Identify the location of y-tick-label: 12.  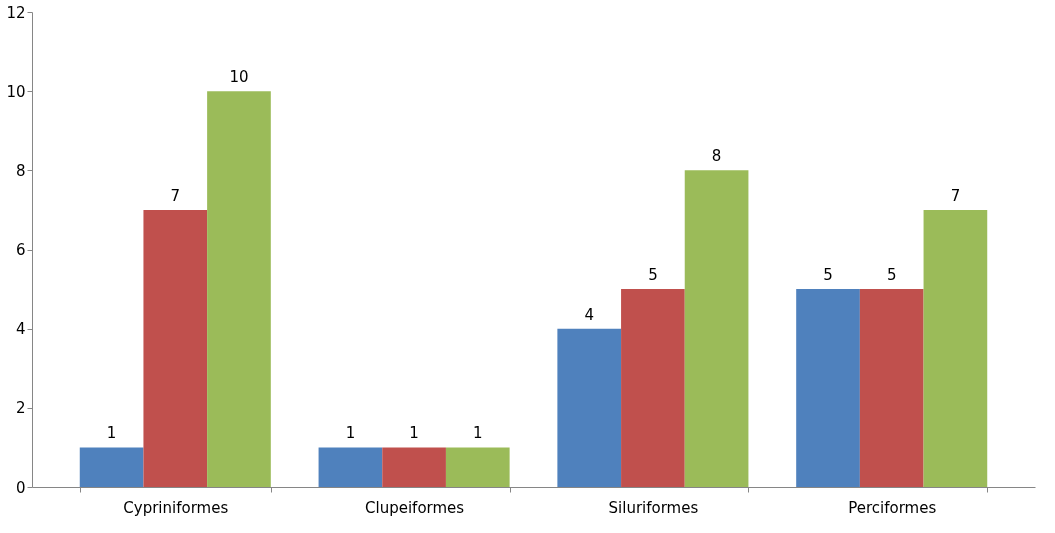
(16, 12).